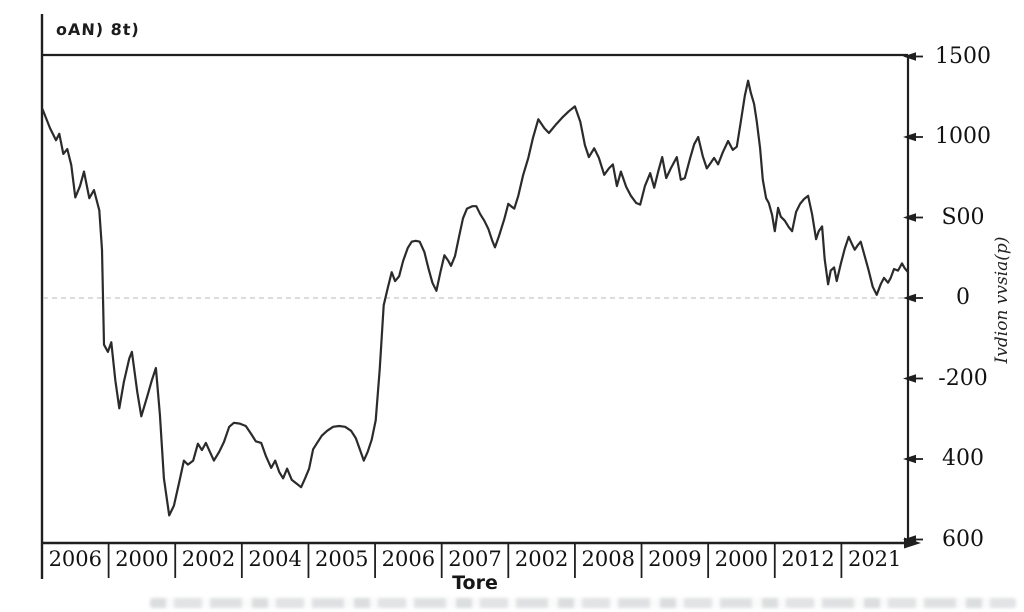 The height and width of the screenshot is (612, 1024). What do you see at coordinates (475, 583) in the screenshot?
I see `x-axis-title: Tore` at bounding box center [475, 583].